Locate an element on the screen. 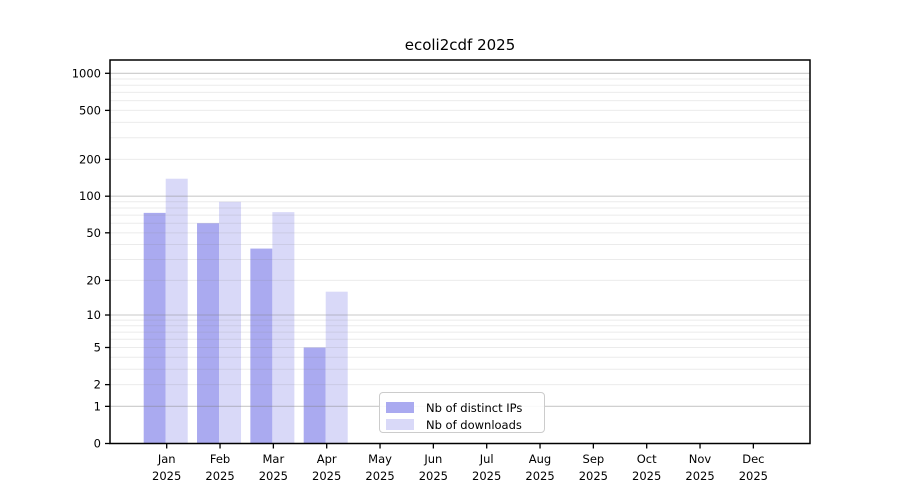  y-tick-label: 10 is located at coordinates (93, 315).